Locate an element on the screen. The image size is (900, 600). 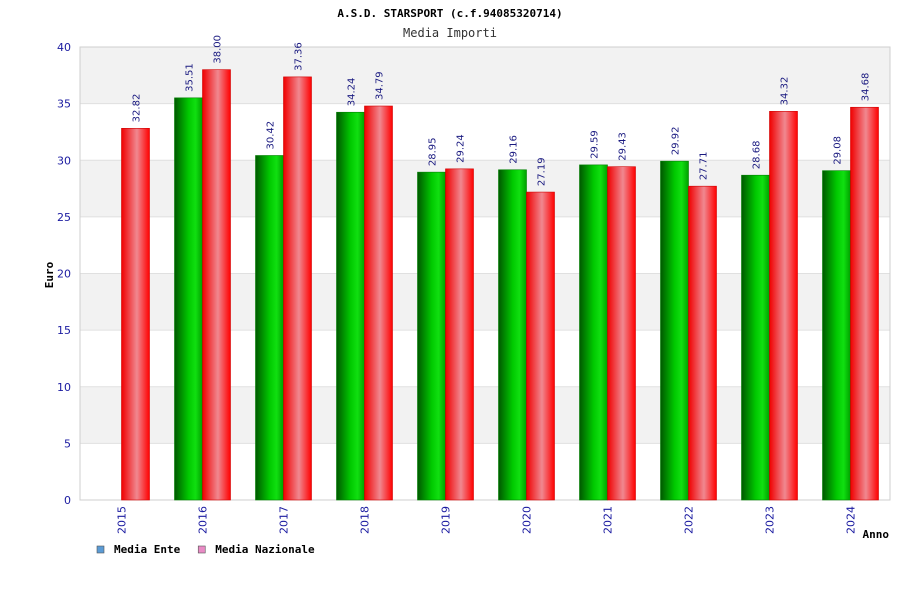
chart-title: A.S.D. STARSPORT (c.f.94085320714) is located at coordinates (449, 13).